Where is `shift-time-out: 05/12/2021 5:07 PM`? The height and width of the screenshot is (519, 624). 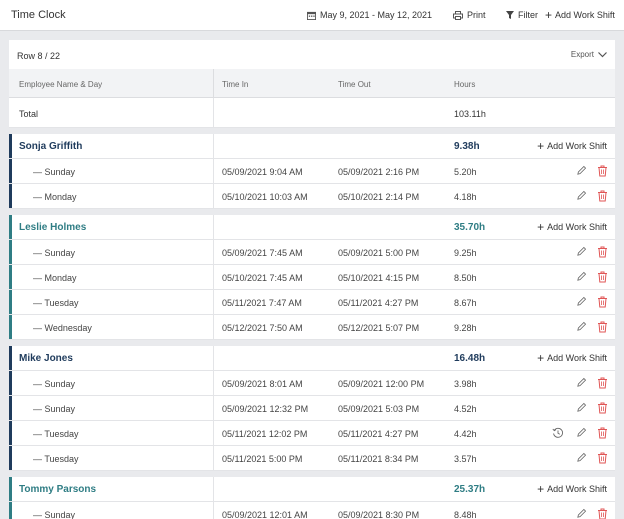 shift-time-out: 05/12/2021 5:07 PM is located at coordinates (379, 328).